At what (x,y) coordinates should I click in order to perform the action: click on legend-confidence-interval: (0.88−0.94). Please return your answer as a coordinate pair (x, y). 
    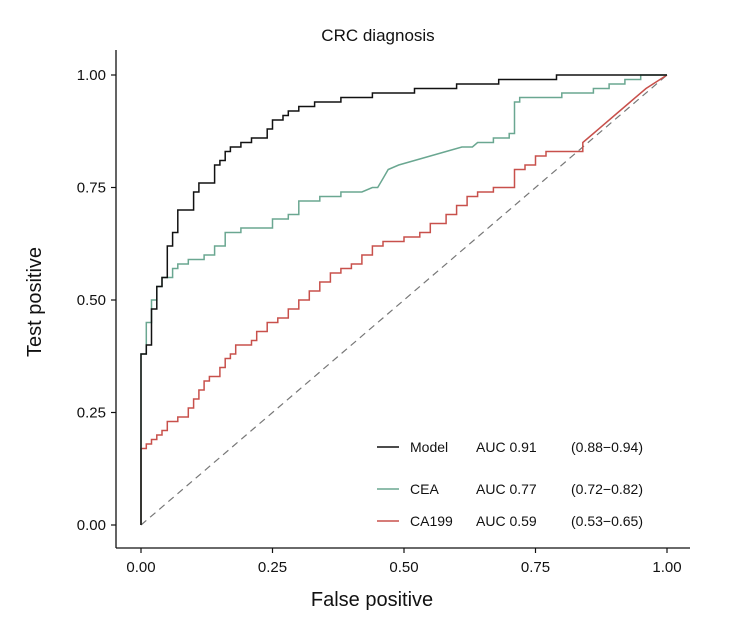
    Looking at the image, I should click on (607, 447).